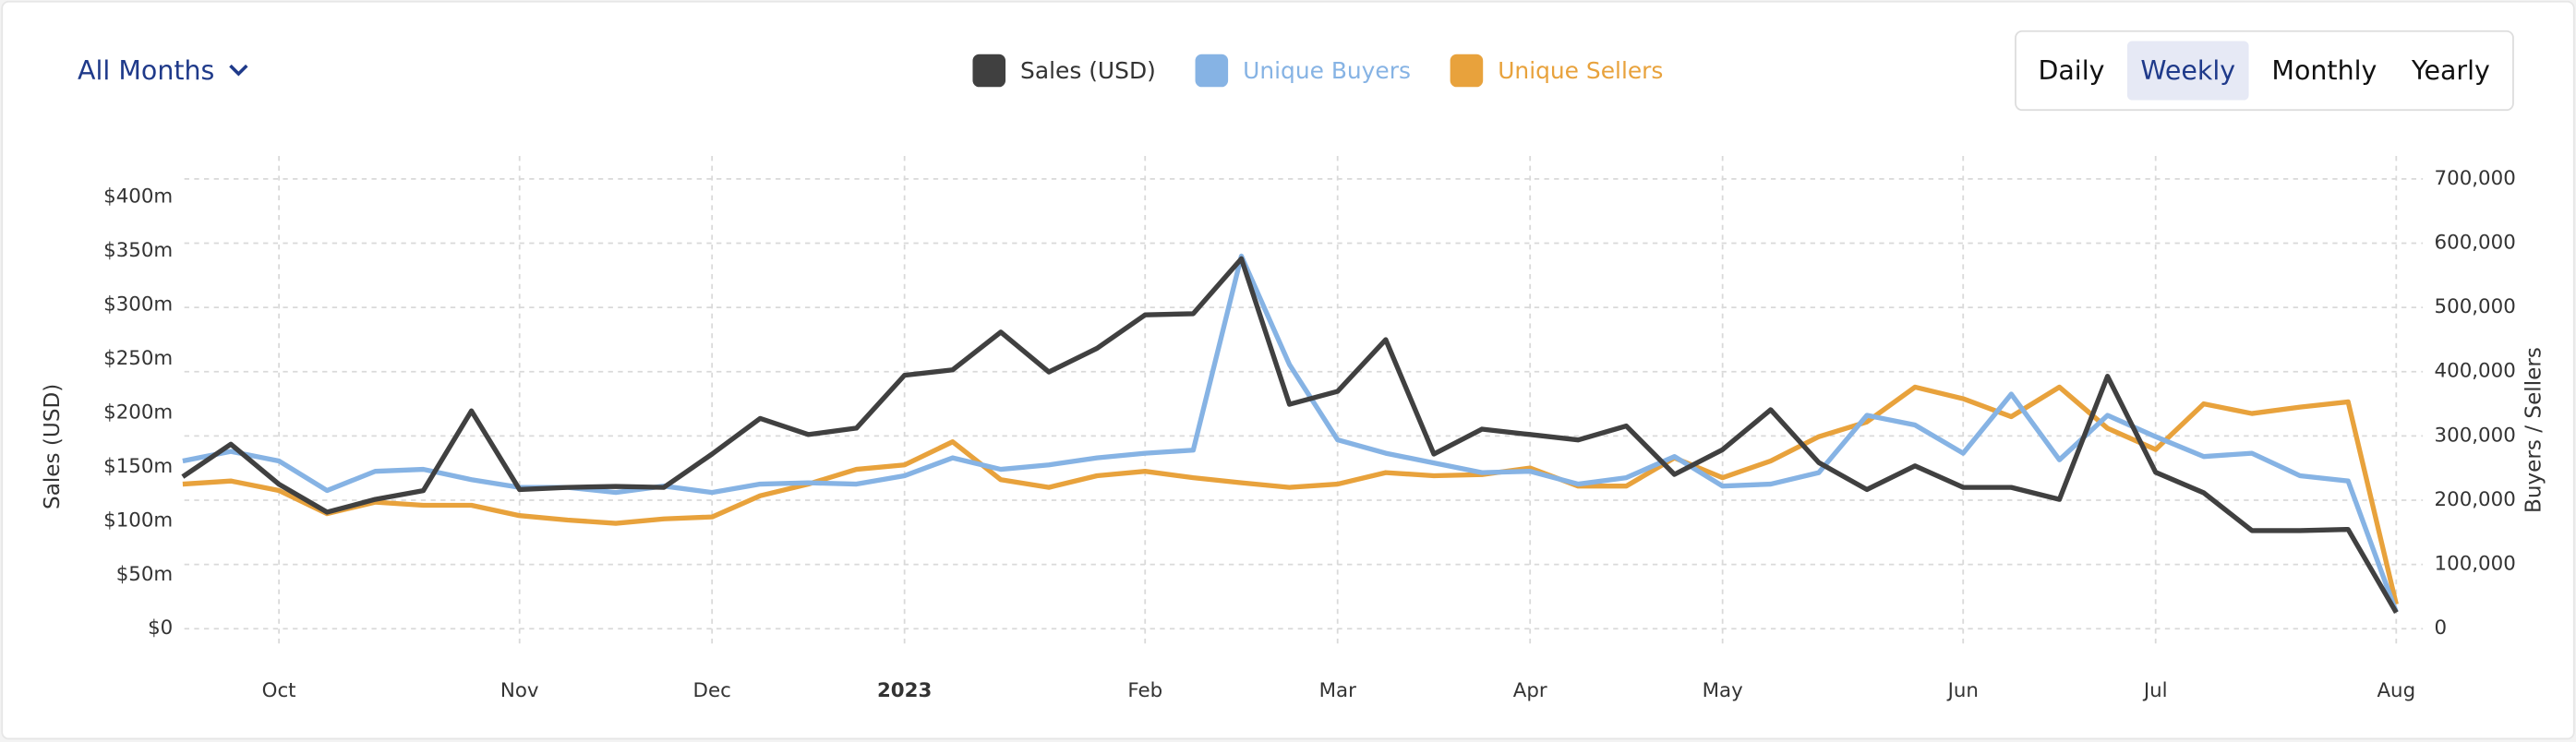 This screenshot has width=2576, height=742. What do you see at coordinates (1530, 690) in the screenshot?
I see `x-tick-label: Apr` at bounding box center [1530, 690].